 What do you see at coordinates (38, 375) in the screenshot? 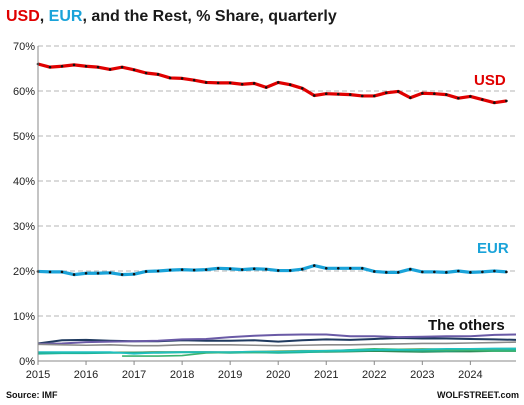
I see `x-tick-label: 2015` at bounding box center [38, 375].